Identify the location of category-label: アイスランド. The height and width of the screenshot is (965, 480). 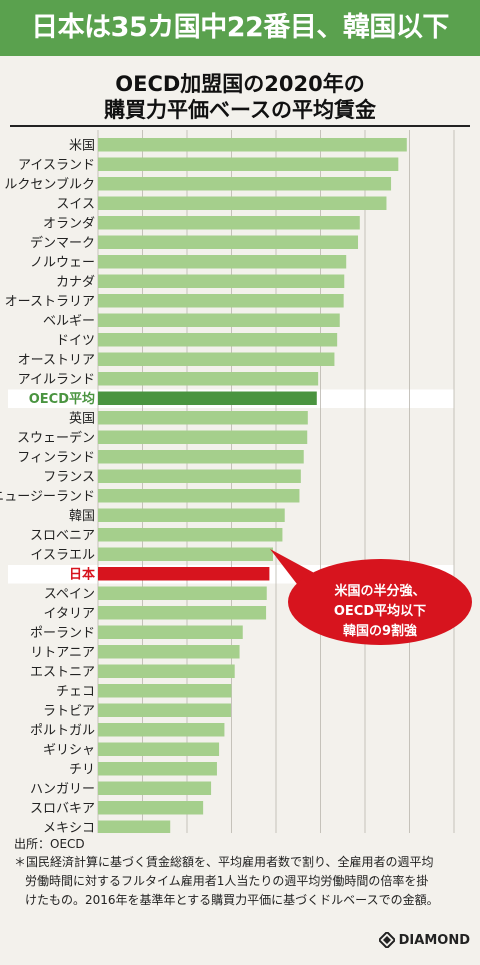
(56, 165).